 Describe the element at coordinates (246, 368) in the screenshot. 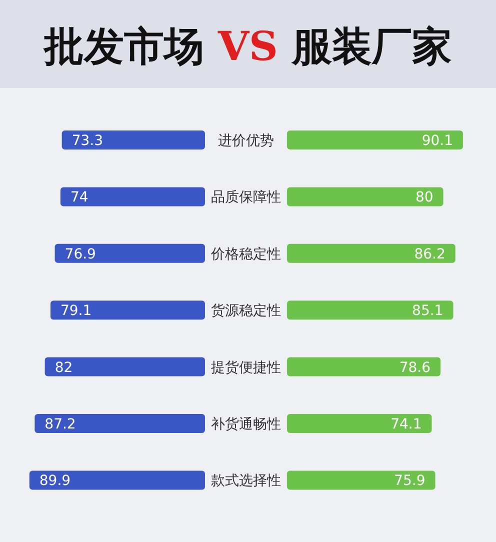

I see `y-tick-label: 提货便捷性` at that location.